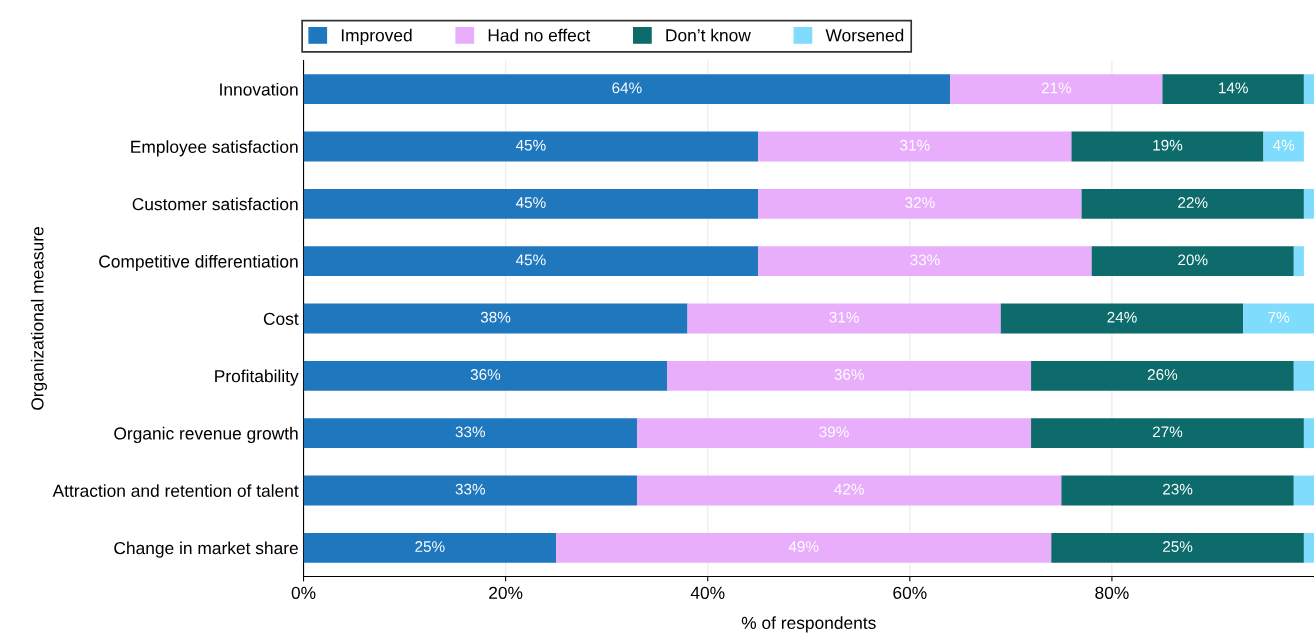 The height and width of the screenshot is (637, 1314). I want to click on data-label: 26%, so click(1162, 374).